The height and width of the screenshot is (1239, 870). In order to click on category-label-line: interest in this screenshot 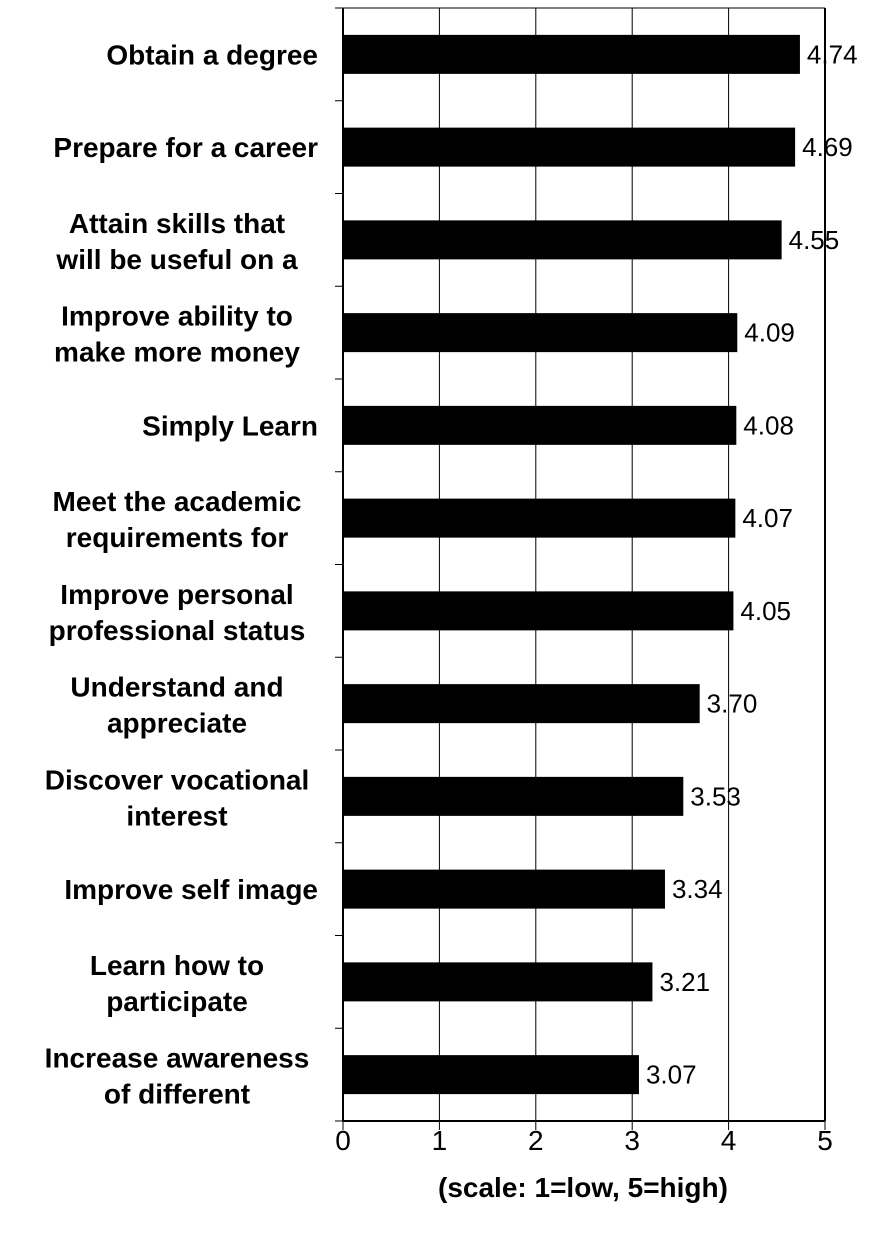, I will do `click(176, 815)`.